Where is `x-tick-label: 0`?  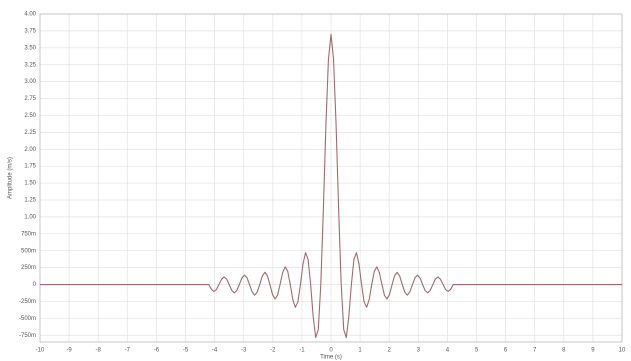 x-tick-label: 0 is located at coordinates (331, 351).